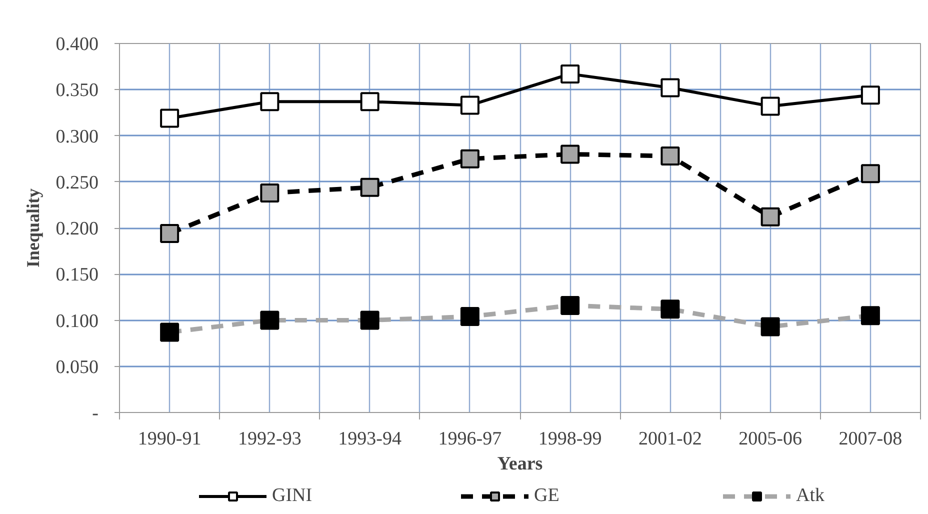 This screenshot has height=514, width=928. Describe the element at coordinates (670, 439) in the screenshot. I see `x-tick-label: 2001-02` at that location.